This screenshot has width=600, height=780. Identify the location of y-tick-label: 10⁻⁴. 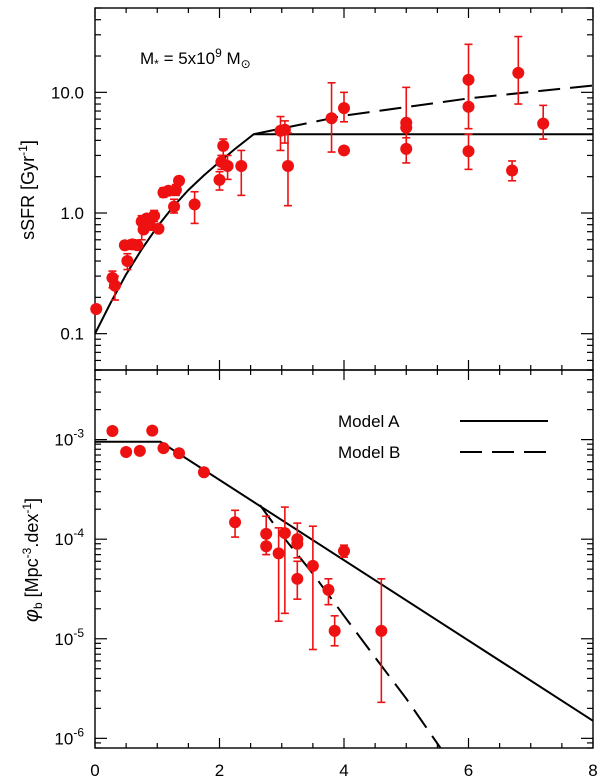
(69, 537).